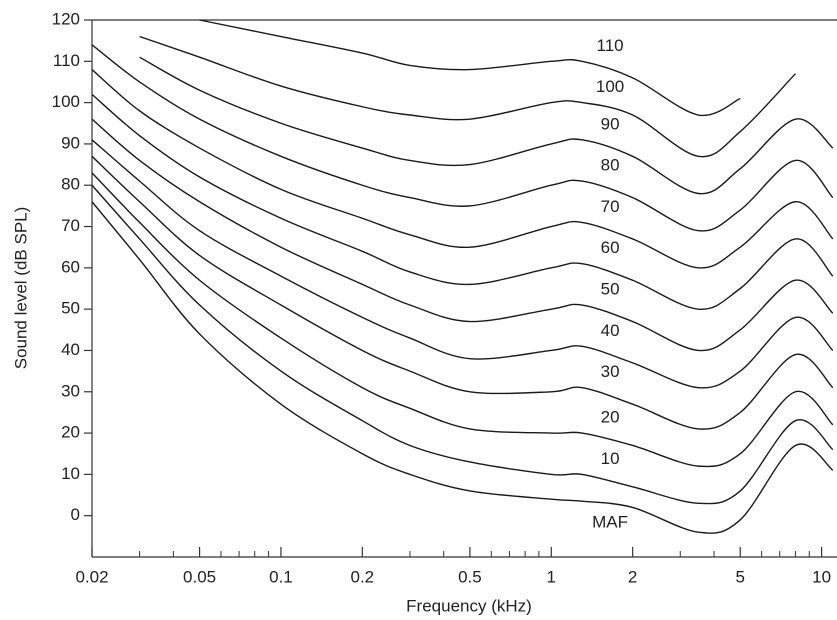  Describe the element at coordinates (70, 184) in the screenshot. I see `y-tick-label: 80` at that location.